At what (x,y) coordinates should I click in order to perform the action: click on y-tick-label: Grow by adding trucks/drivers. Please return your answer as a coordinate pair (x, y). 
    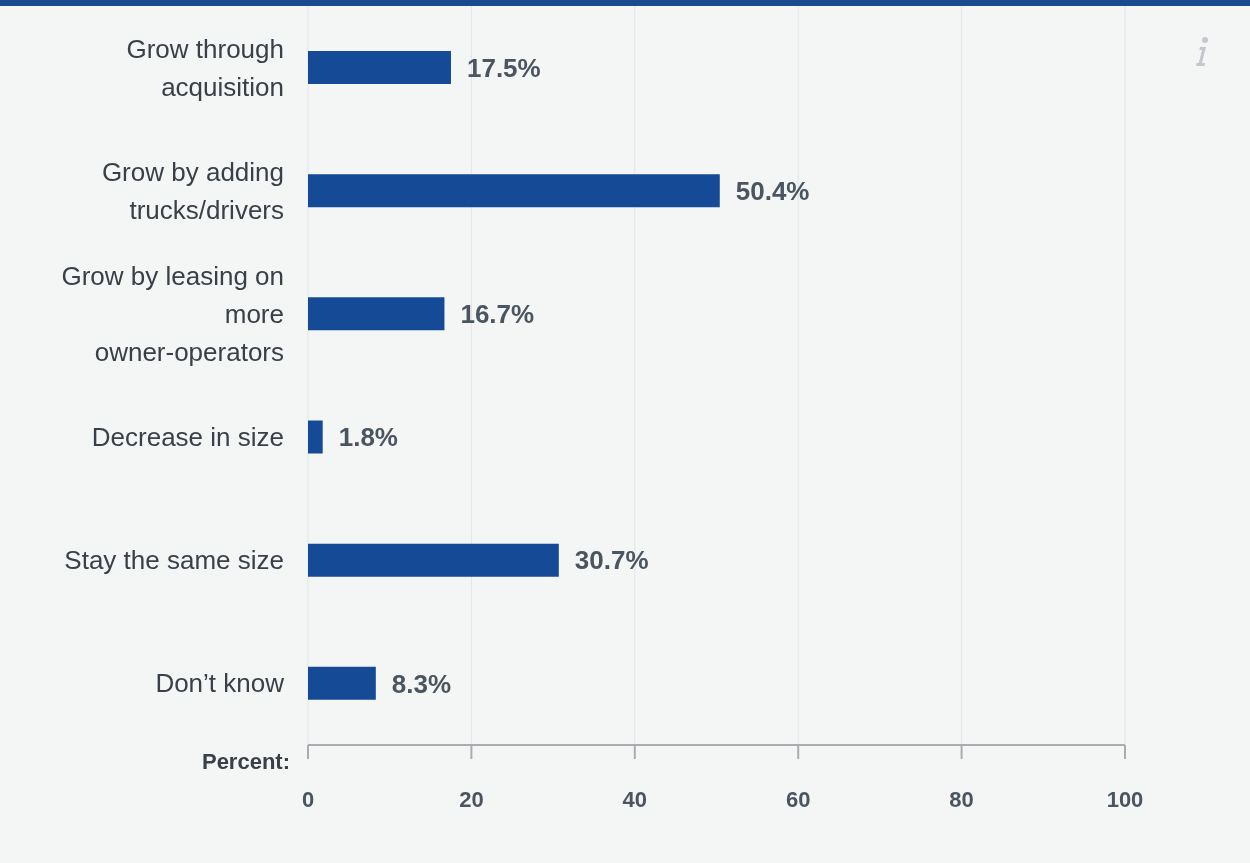
    Looking at the image, I should click on (192, 190).